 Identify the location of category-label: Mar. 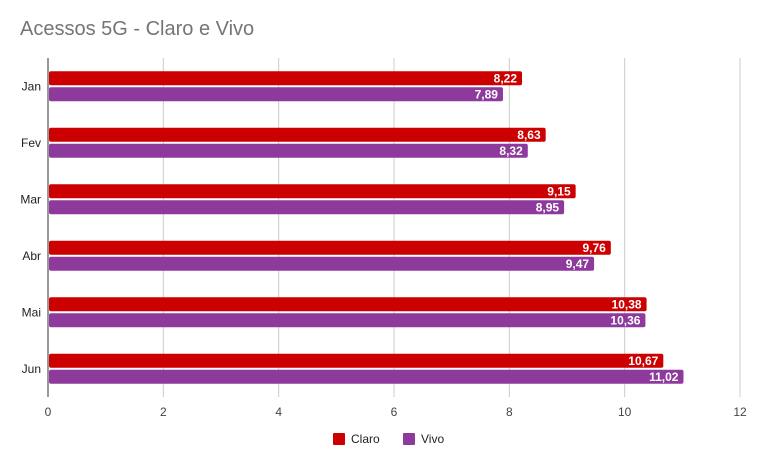
(30, 199).